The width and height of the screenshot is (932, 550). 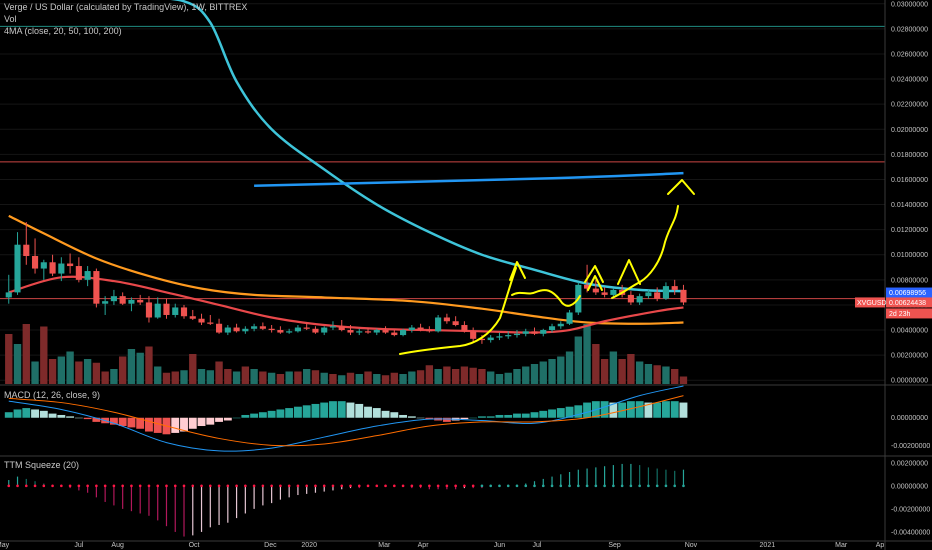 What do you see at coordinates (629, 272) in the screenshot?
I see `drawing-arrow` at bounding box center [629, 272].